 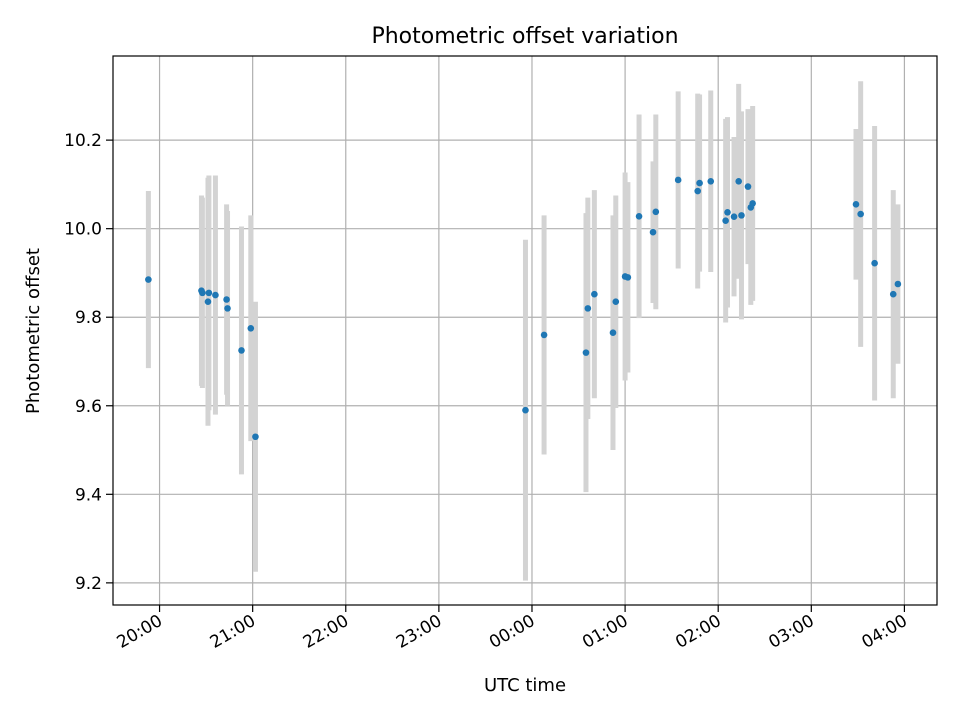 I want to click on y-tick-label: 10.2, so click(x=83, y=141).